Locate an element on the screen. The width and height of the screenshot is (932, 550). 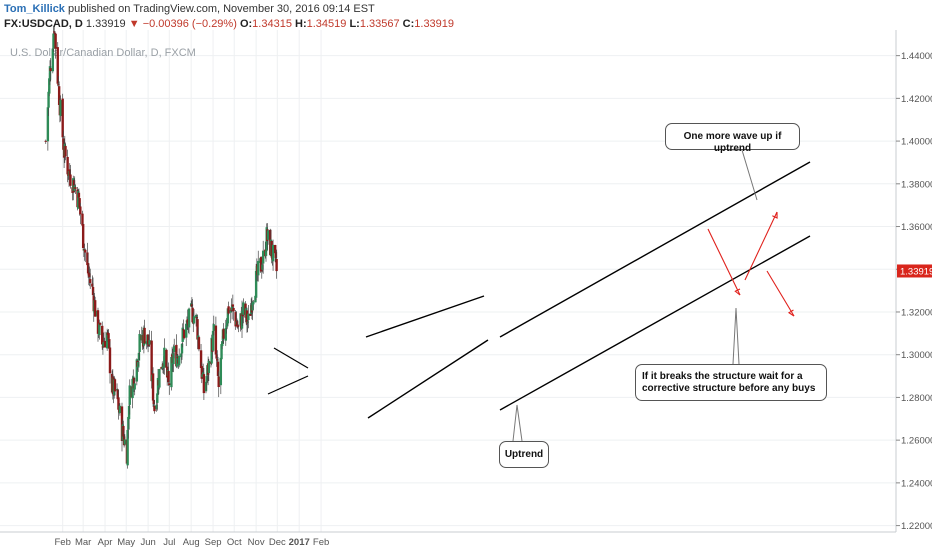
wedge-upper-line is located at coordinates (425, 316).